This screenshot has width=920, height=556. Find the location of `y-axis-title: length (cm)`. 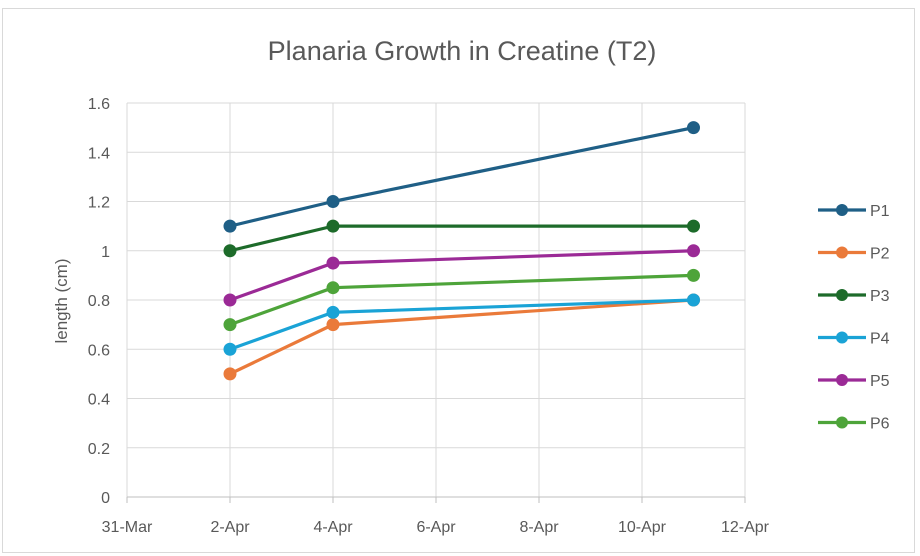

y-axis-title: length (cm) is located at coordinates (61, 300).